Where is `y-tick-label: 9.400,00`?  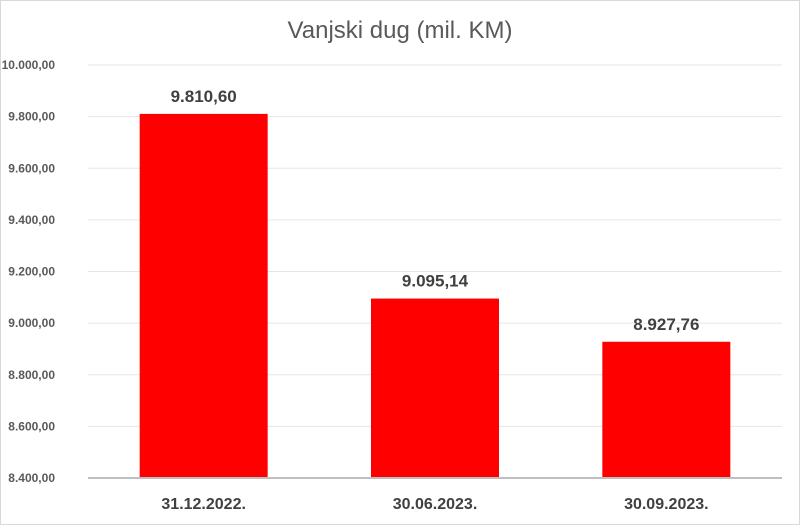 y-tick-label: 9.400,00 is located at coordinates (31, 220).